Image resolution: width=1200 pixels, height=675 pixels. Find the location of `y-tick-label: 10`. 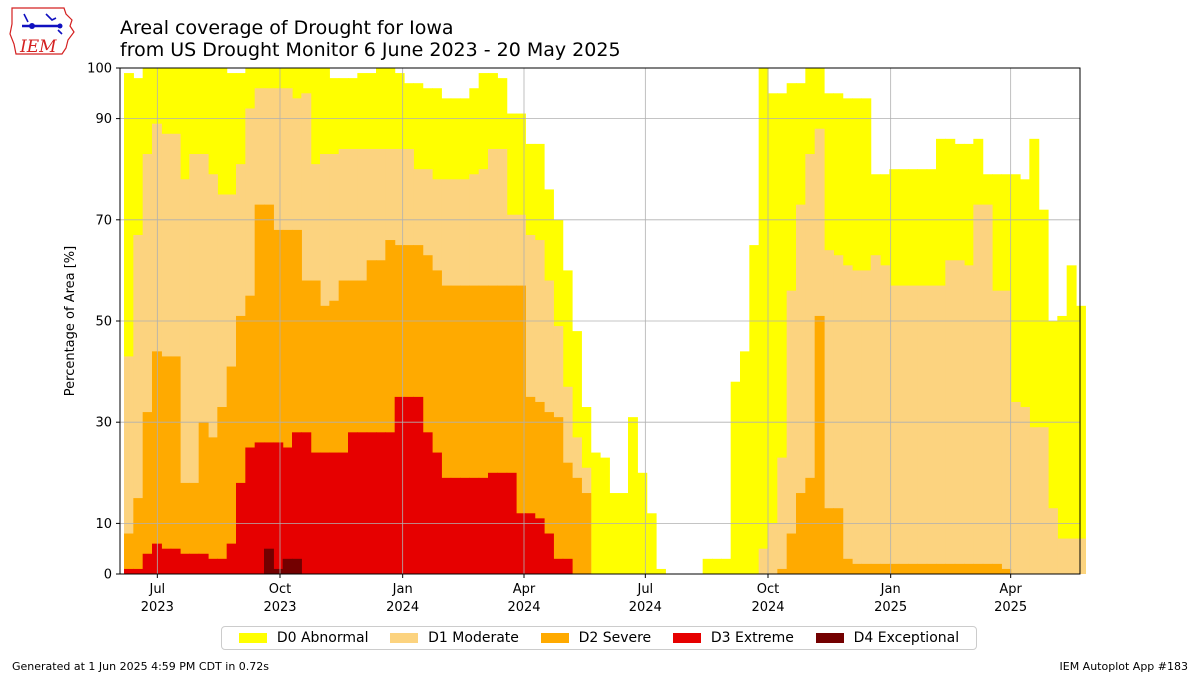

y-tick-label: 10 is located at coordinates (103, 524).